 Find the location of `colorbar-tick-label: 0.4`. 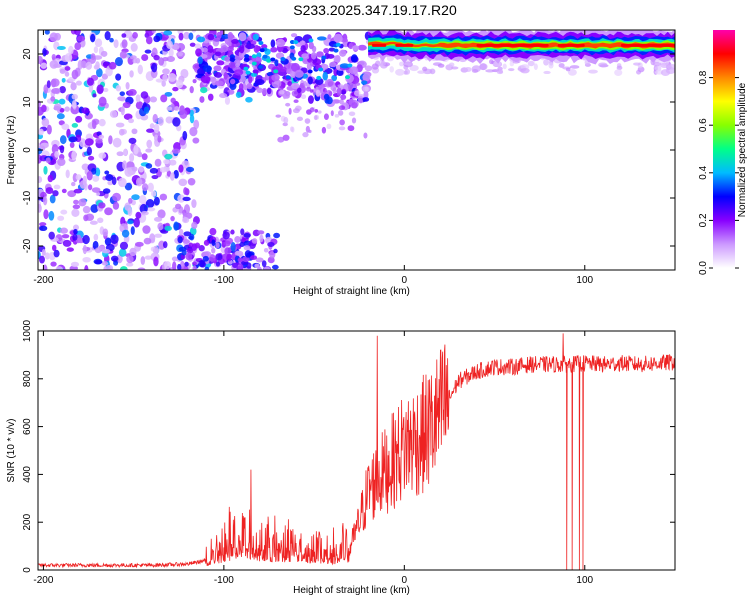

colorbar-tick-label: 0.4 is located at coordinates (703, 172).